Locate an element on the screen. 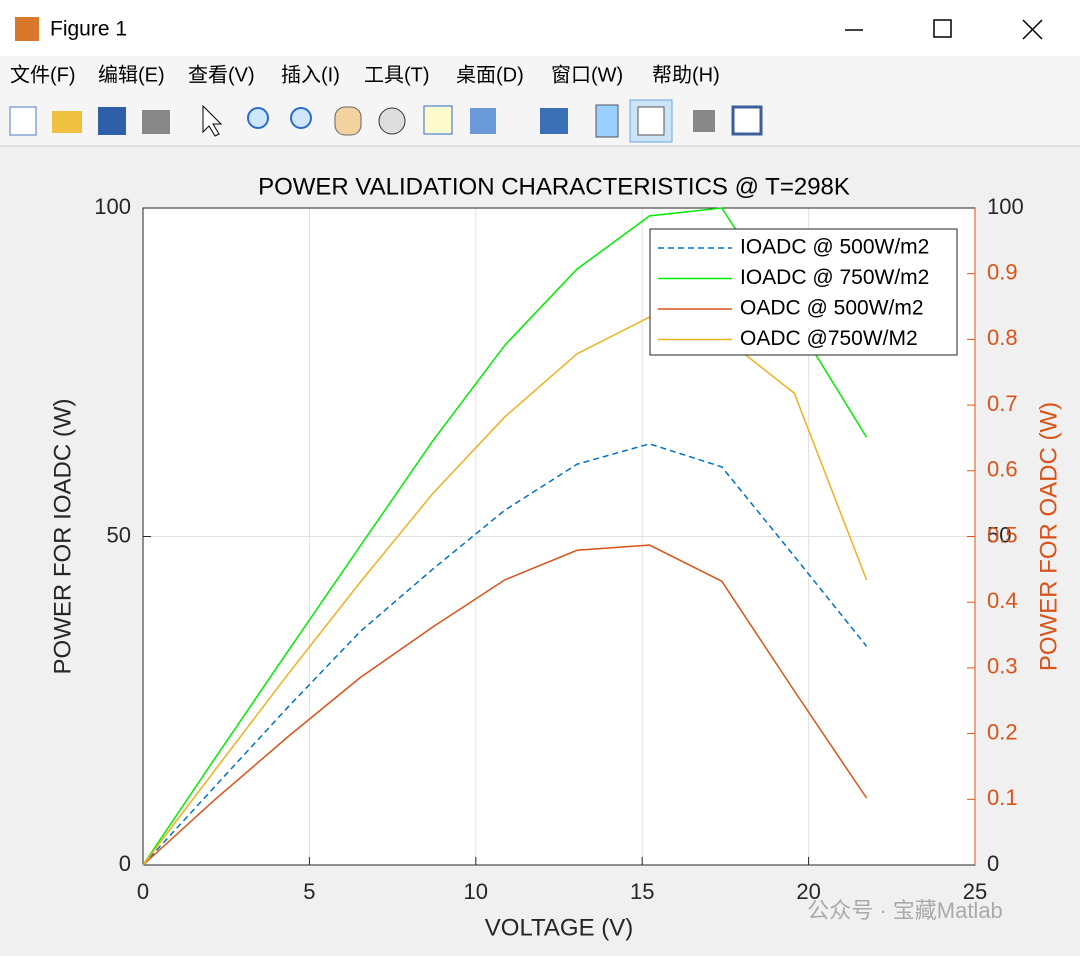 The width and height of the screenshot is (1080, 956). app-icon is located at coordinates (27, 29).